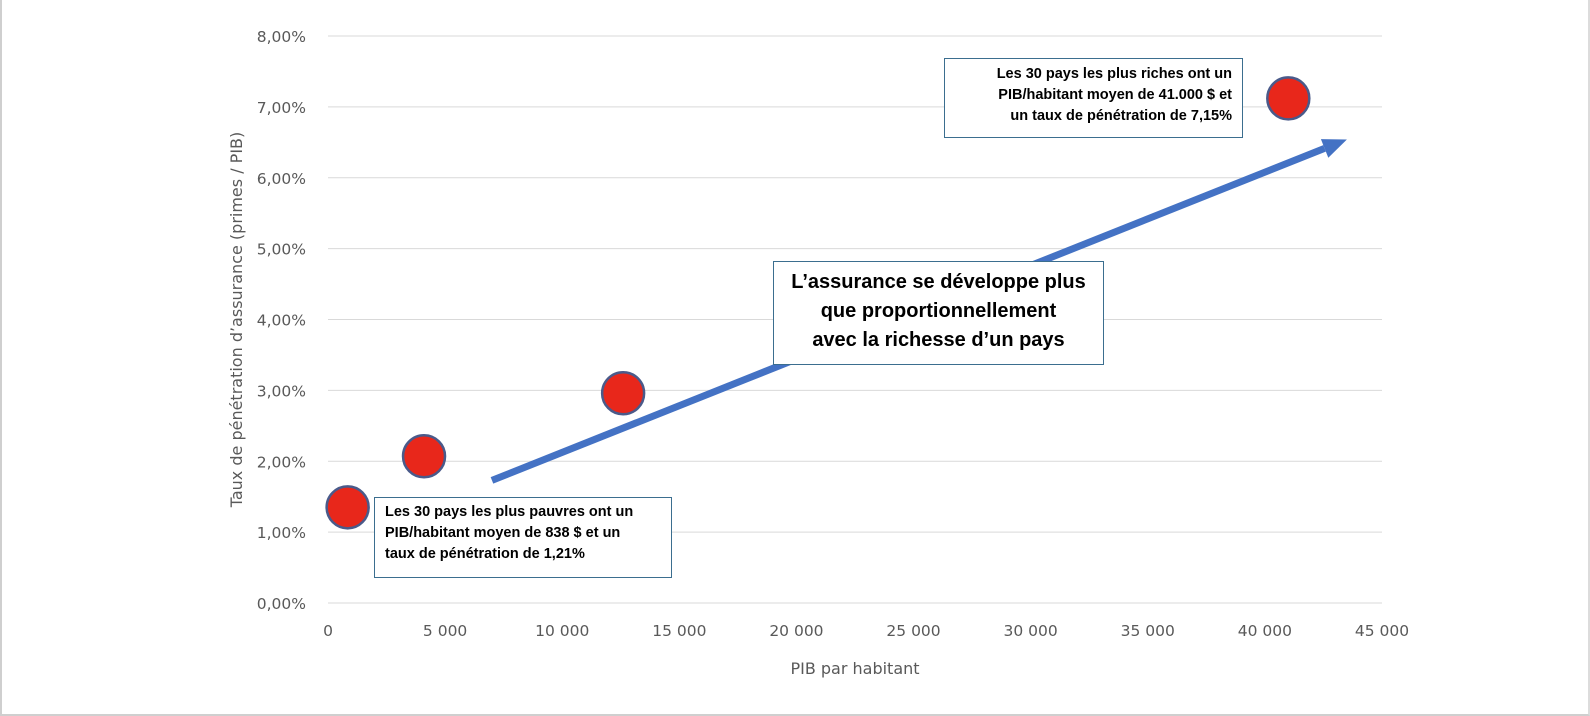 The height and width of the screenshot is (716, 1590). Describe the element at coordinates (281, 462) in the screenshot. I see `y-tick-label: 2,00%` at that location.